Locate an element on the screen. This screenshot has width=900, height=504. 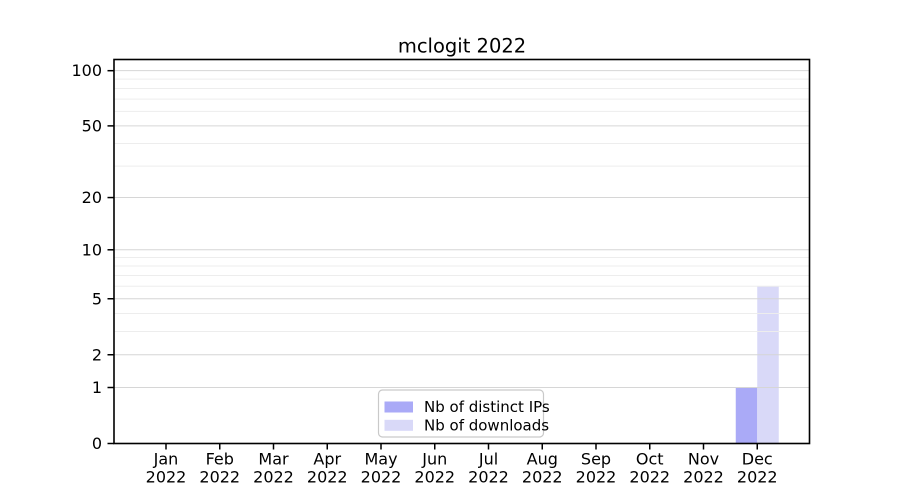
x-tick-label-month-jan: Jan is located at coordinates (166, 459).